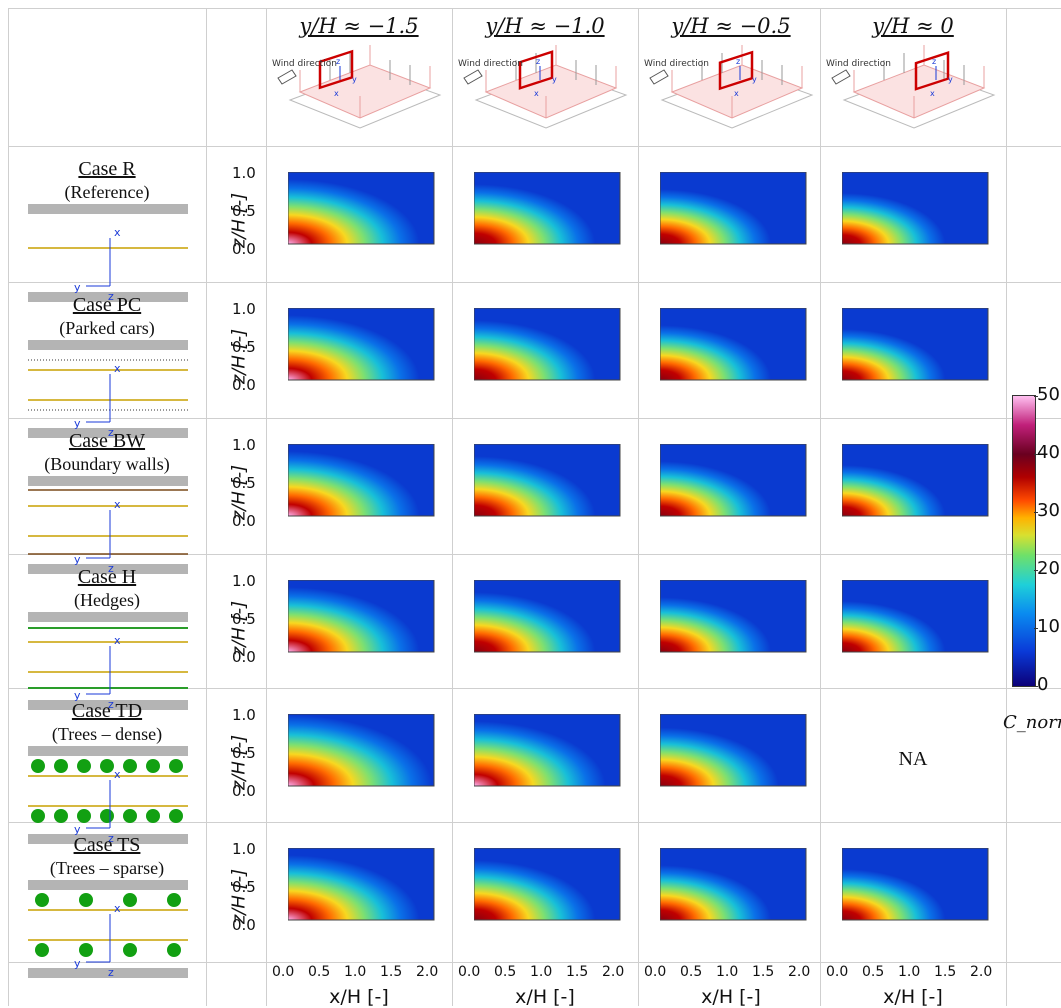 The height and width of the screenshot is (1008, 1061). What do you see at coordinates (913, 997) in the screenshot?
I see `x-axis-label: x/H [-]` at bounding box center [913, 997].